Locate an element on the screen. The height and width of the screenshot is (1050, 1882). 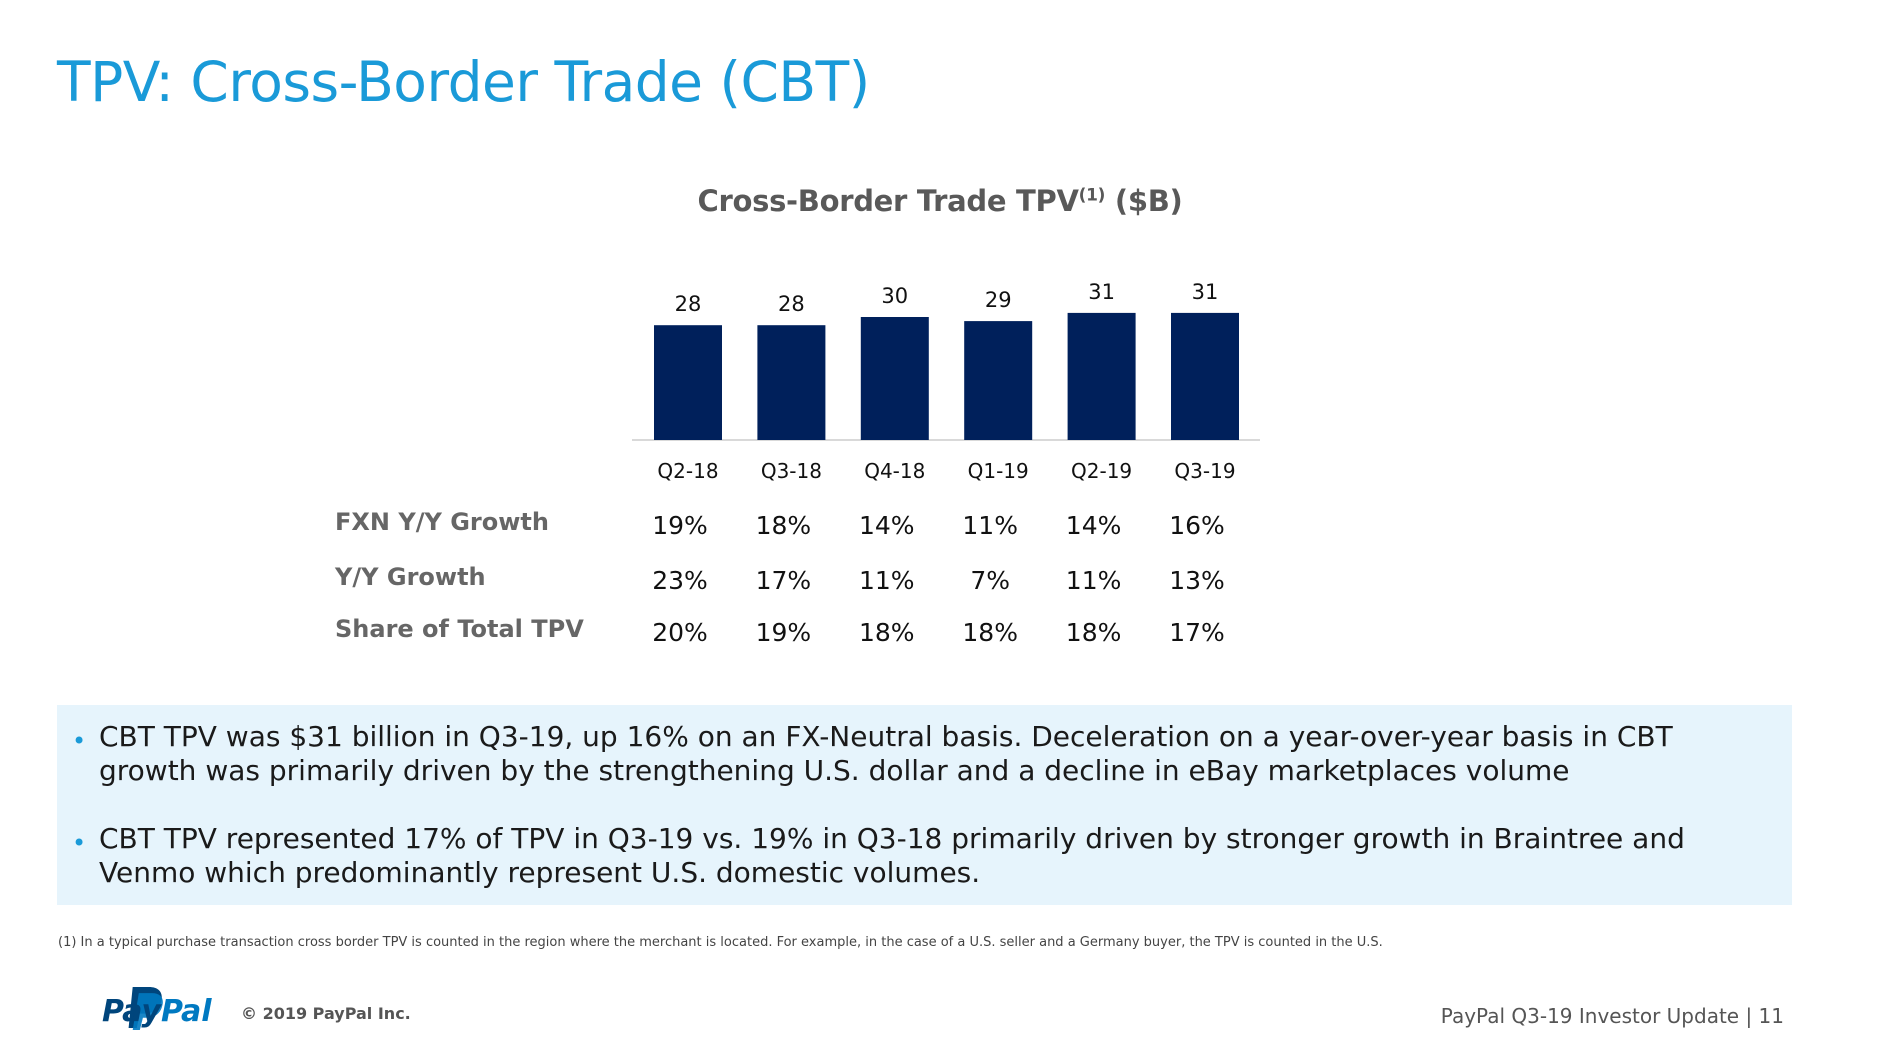
wordmark-pay: Pay is located at coordinates (131, 1011).